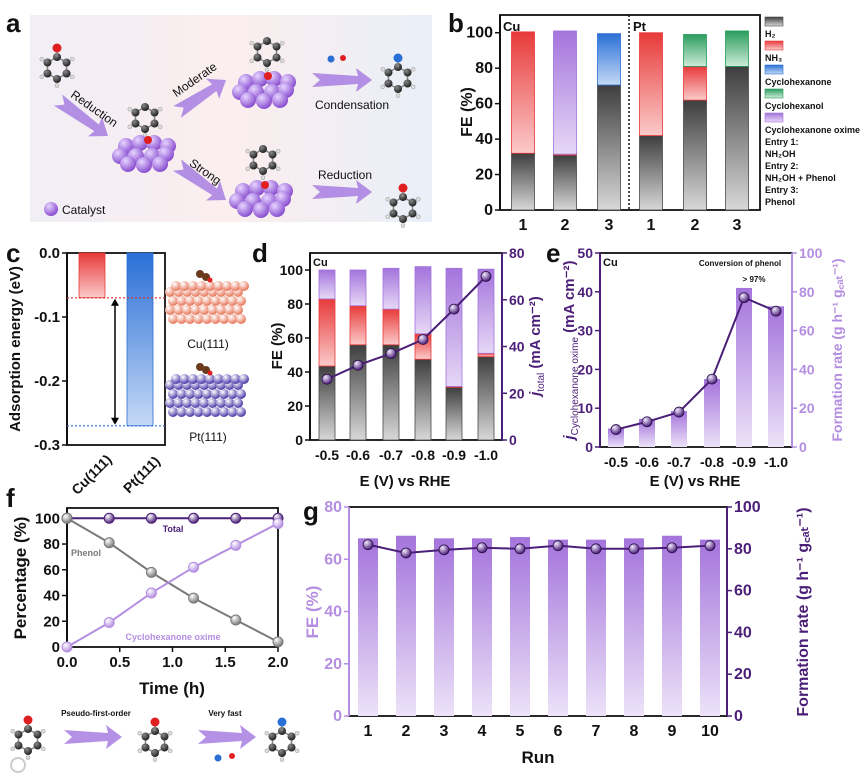  What do you see at coordinates (200, 274) in the screenshot?
I see `adsorbate-atom` at bounding box center [200, 274].